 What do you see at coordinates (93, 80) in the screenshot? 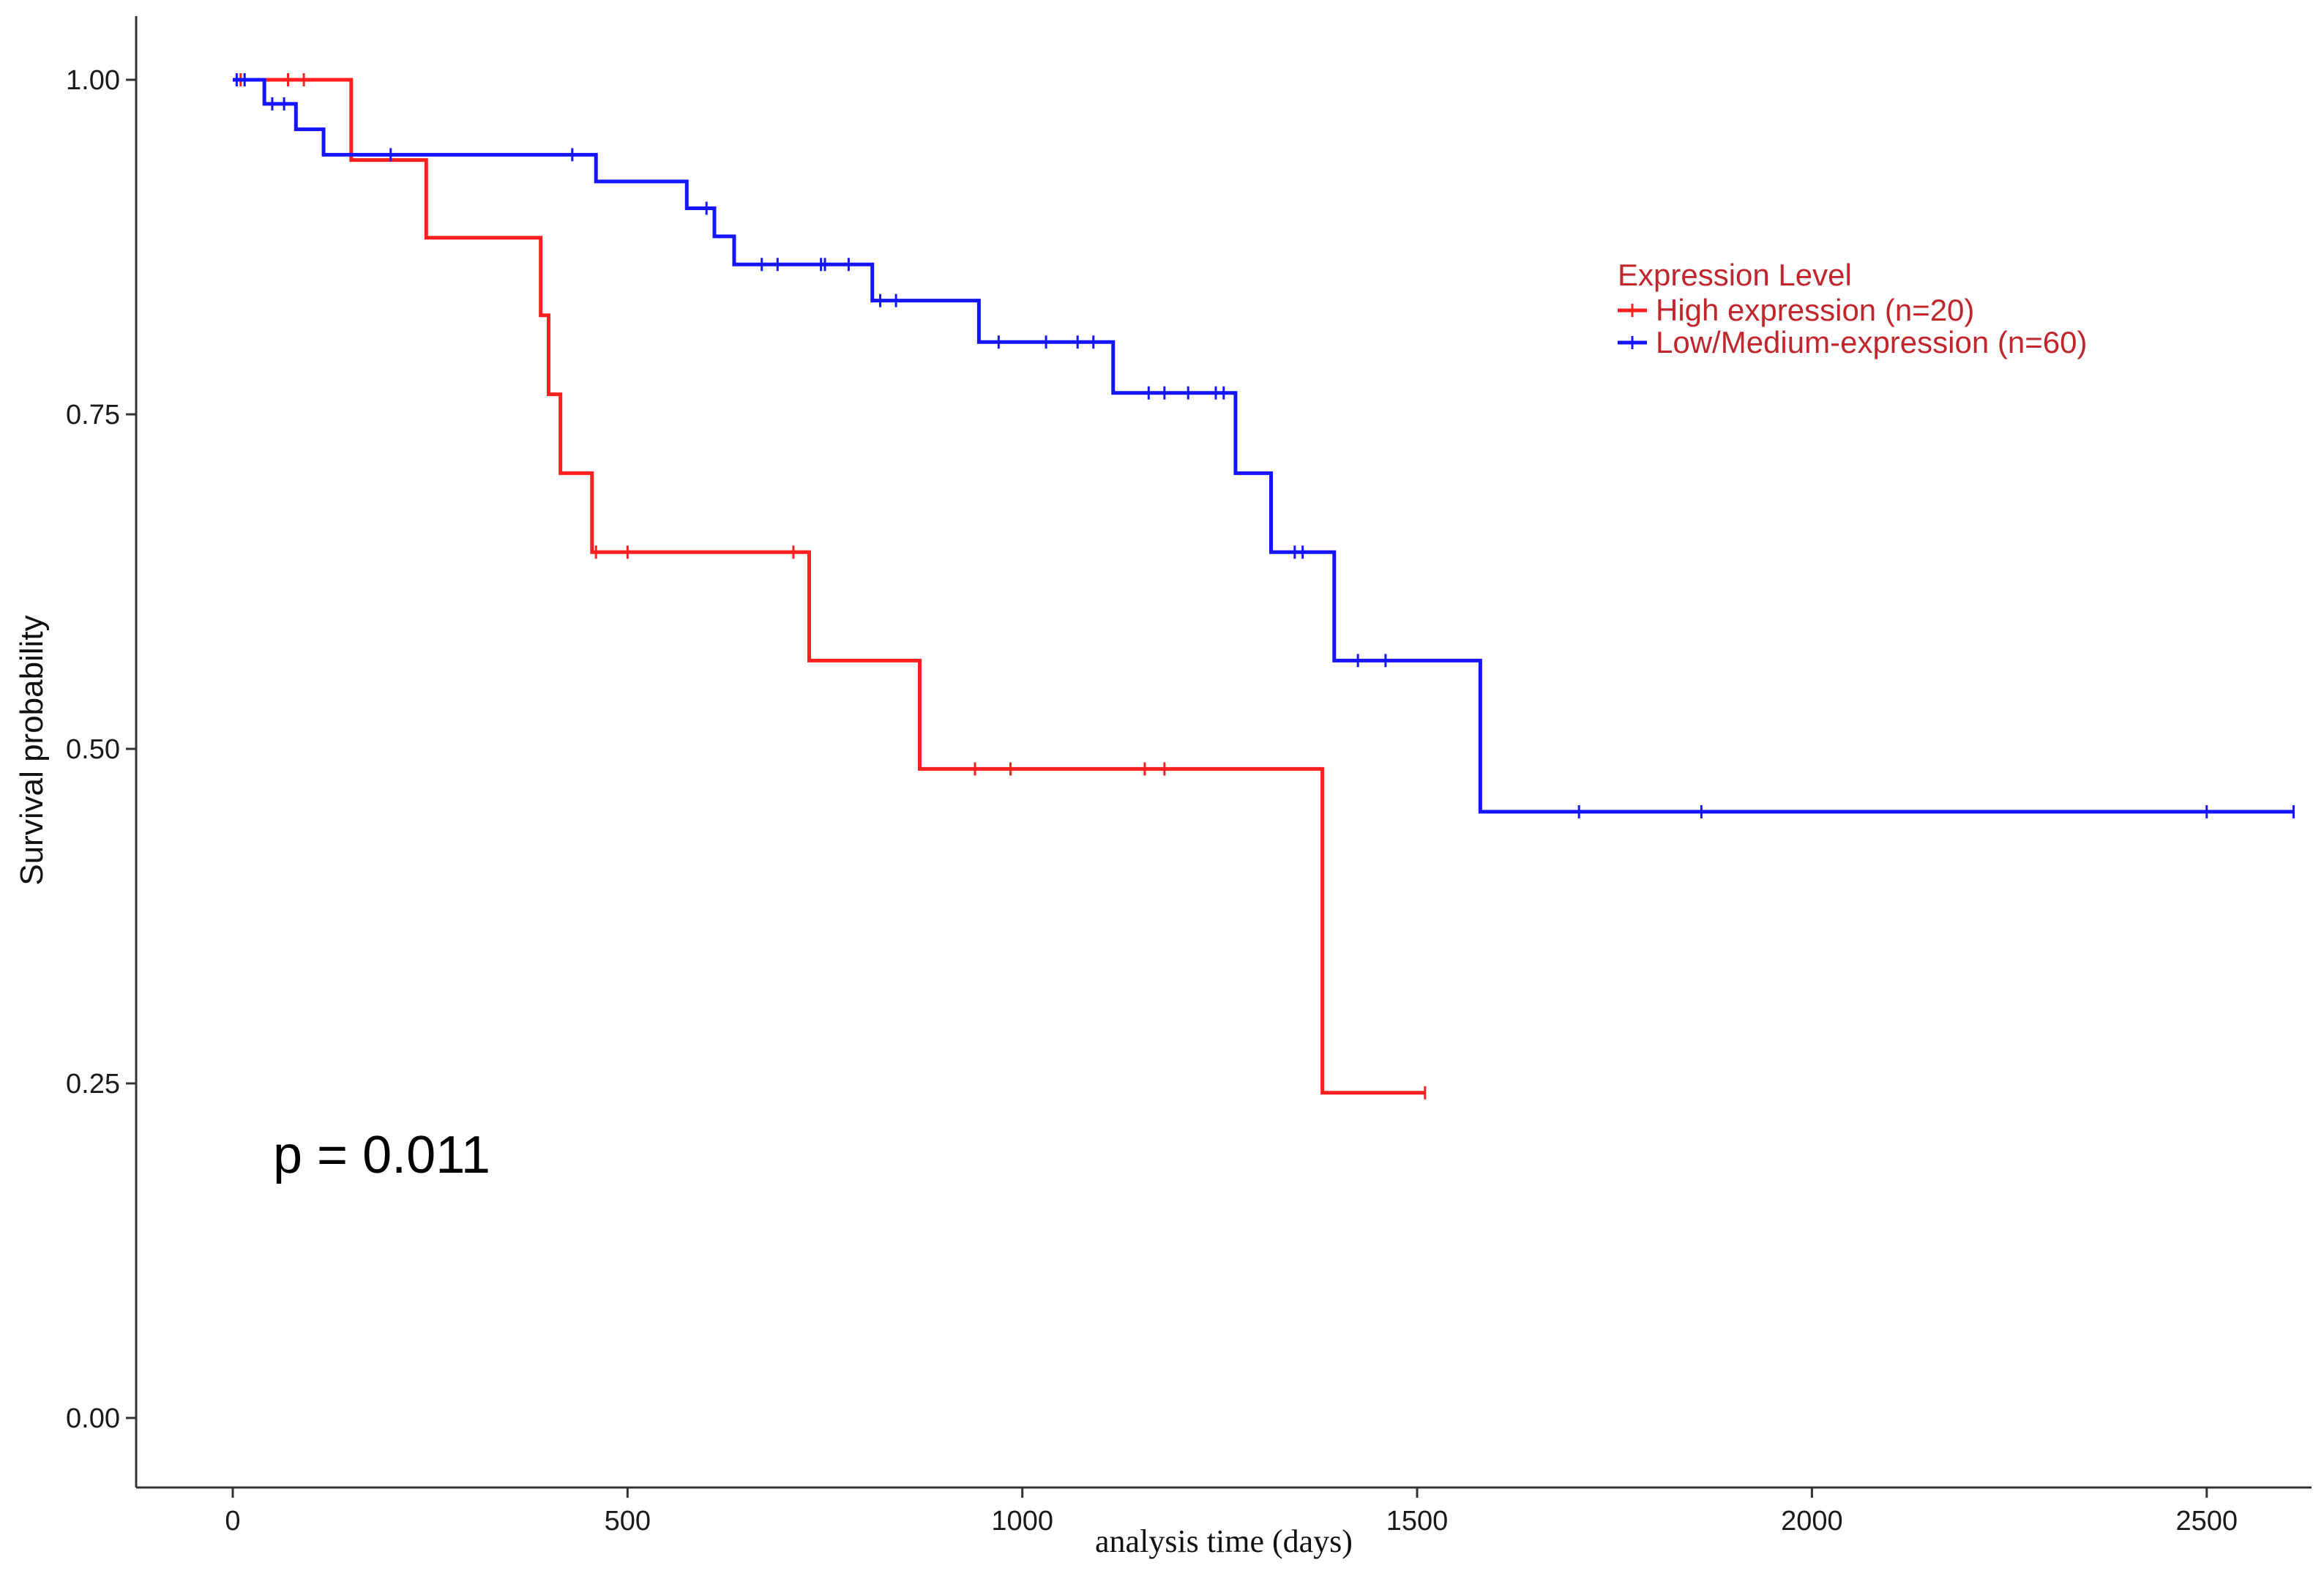
I see `y-tick-label: 1.00` at bounding box center [93, 80].